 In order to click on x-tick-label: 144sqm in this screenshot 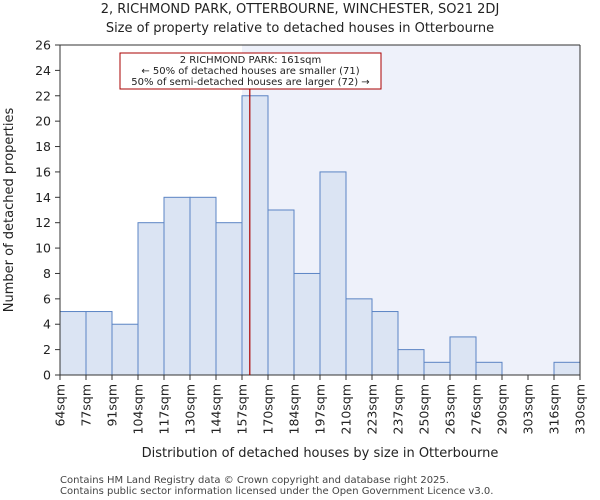, I will do `click(216, 409)`.